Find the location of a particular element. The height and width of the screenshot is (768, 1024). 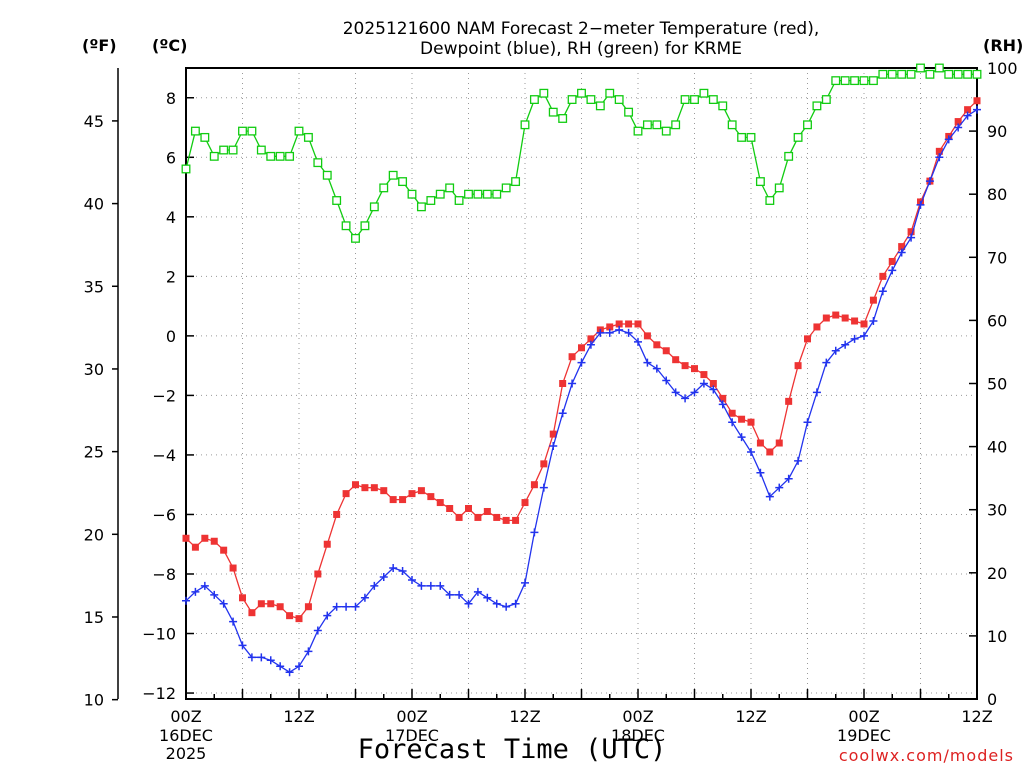

rh-tick-label: 70 is located at coordinates (997, 257).